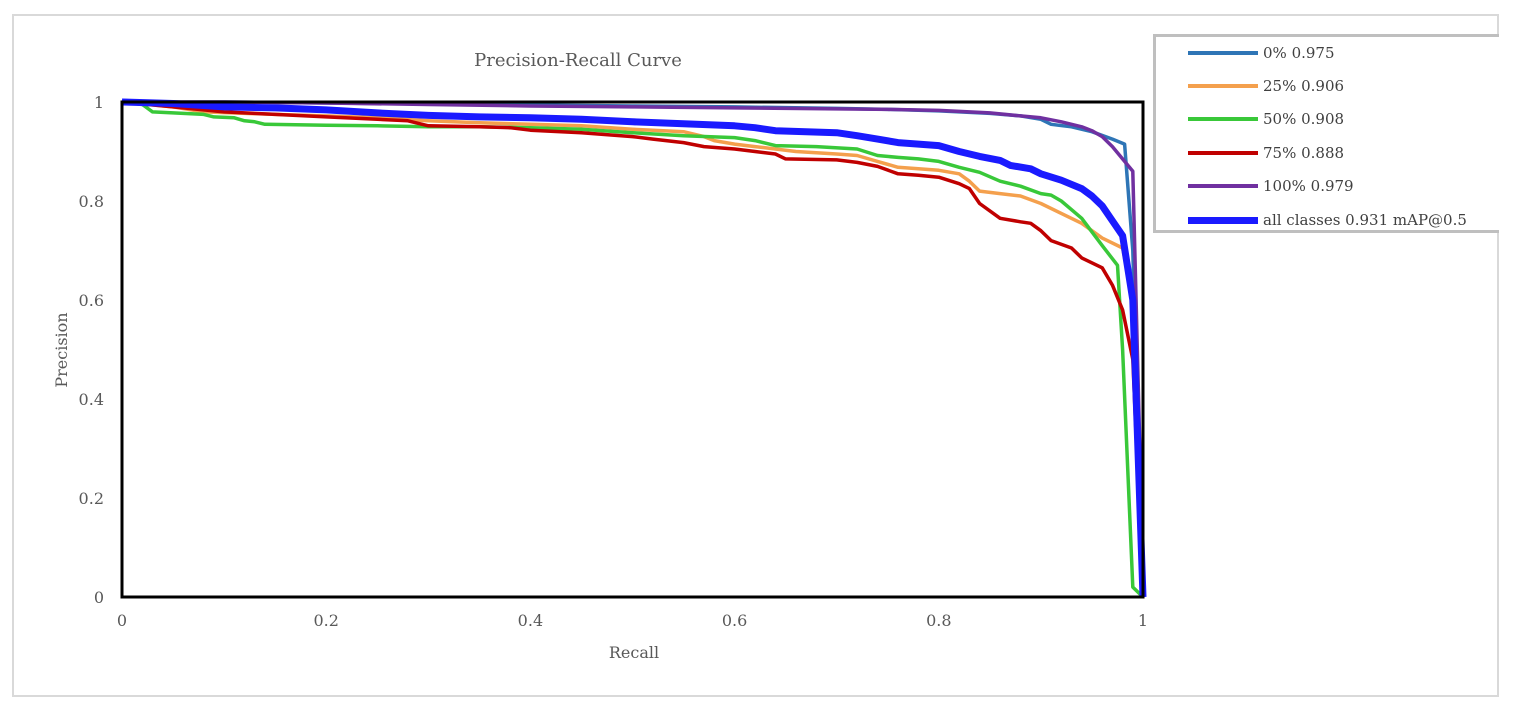 This screenshot has width=1527, height=706. What do you see at coordinates (325, 620) in the screenshot?
I see `x-tick-label: 0.2` at bounding box center [325, 620].